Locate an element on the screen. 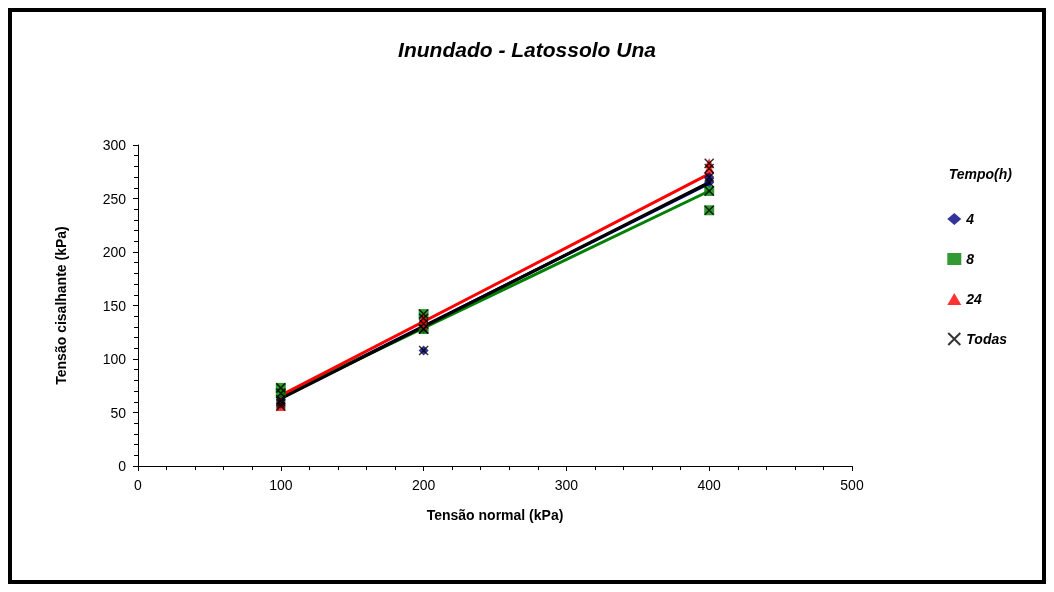 The height and width of the screenshot is (592, 1054). legend-label: 8 is located at coordinates (970, 259).